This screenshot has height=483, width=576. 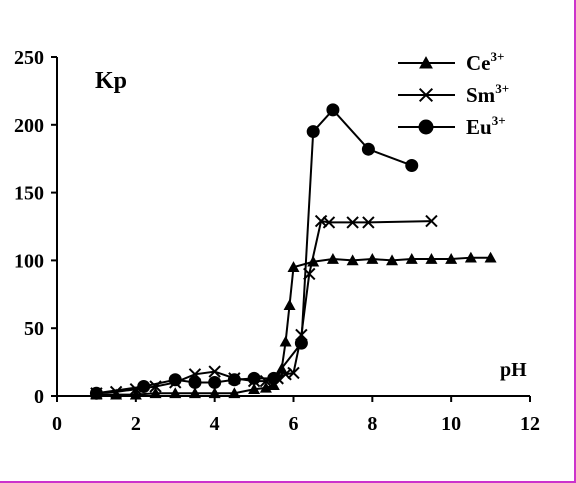 What do you see at coordinates (39, 397) in the screenshot?
I see `y-tick-label: 0` at bounding box center [39, 397].